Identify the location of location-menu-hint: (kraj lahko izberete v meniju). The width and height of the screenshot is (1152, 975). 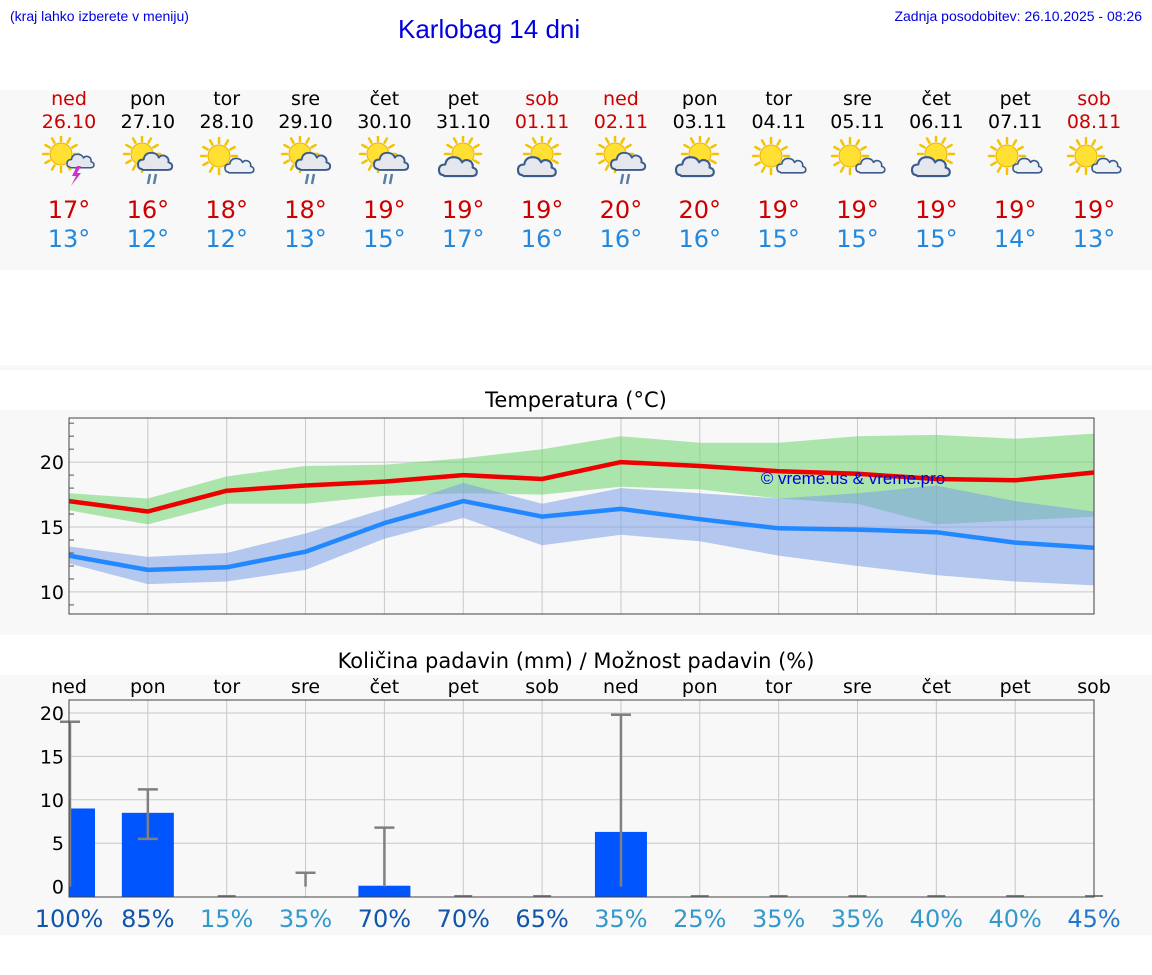
(99, 16).